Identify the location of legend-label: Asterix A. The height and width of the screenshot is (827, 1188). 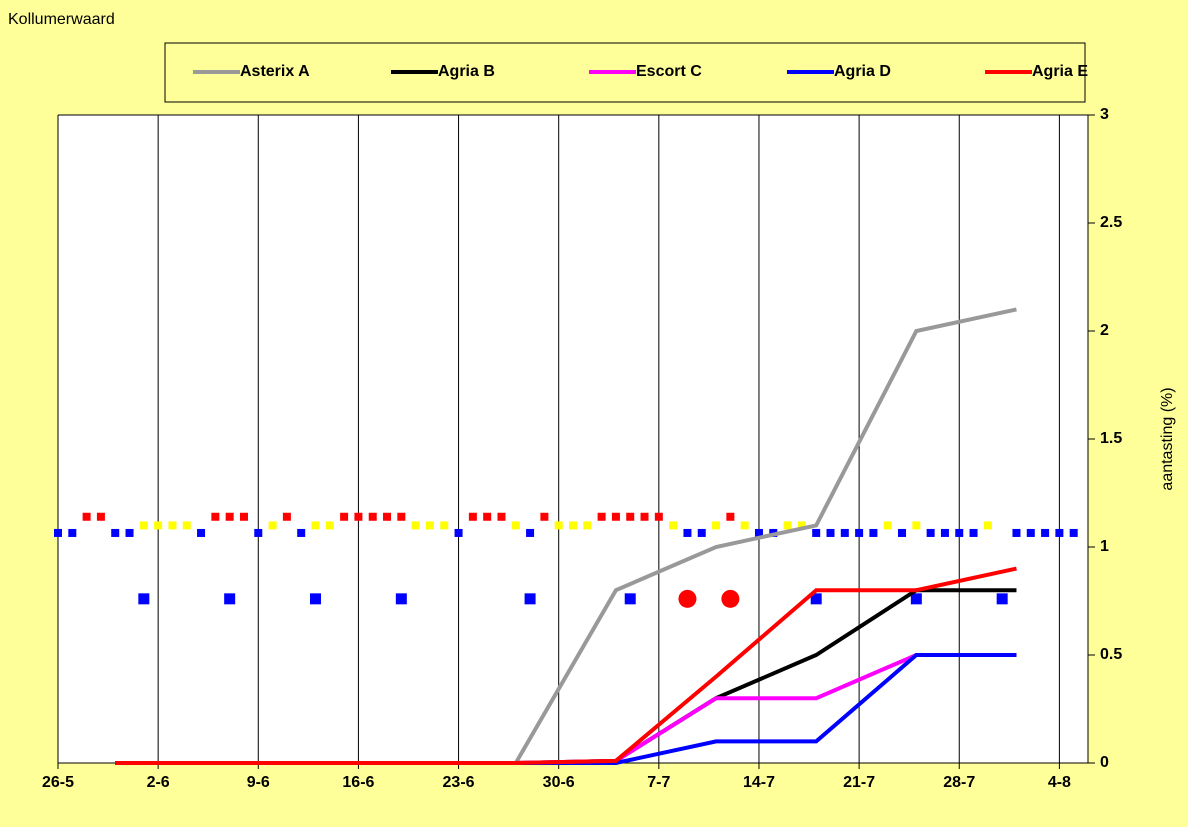
(275, 71).